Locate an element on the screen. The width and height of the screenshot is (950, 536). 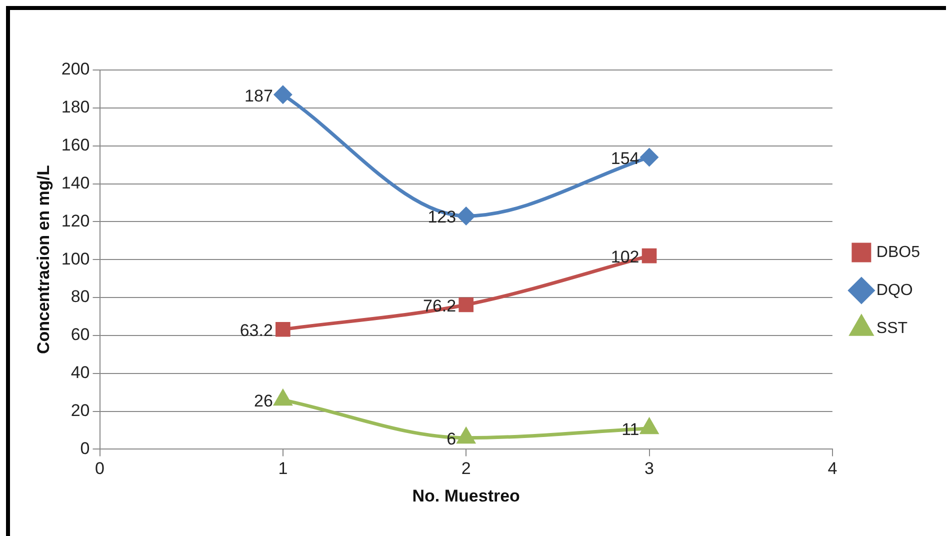
y-tick-label: 0 is located at coordinates (85, 448).